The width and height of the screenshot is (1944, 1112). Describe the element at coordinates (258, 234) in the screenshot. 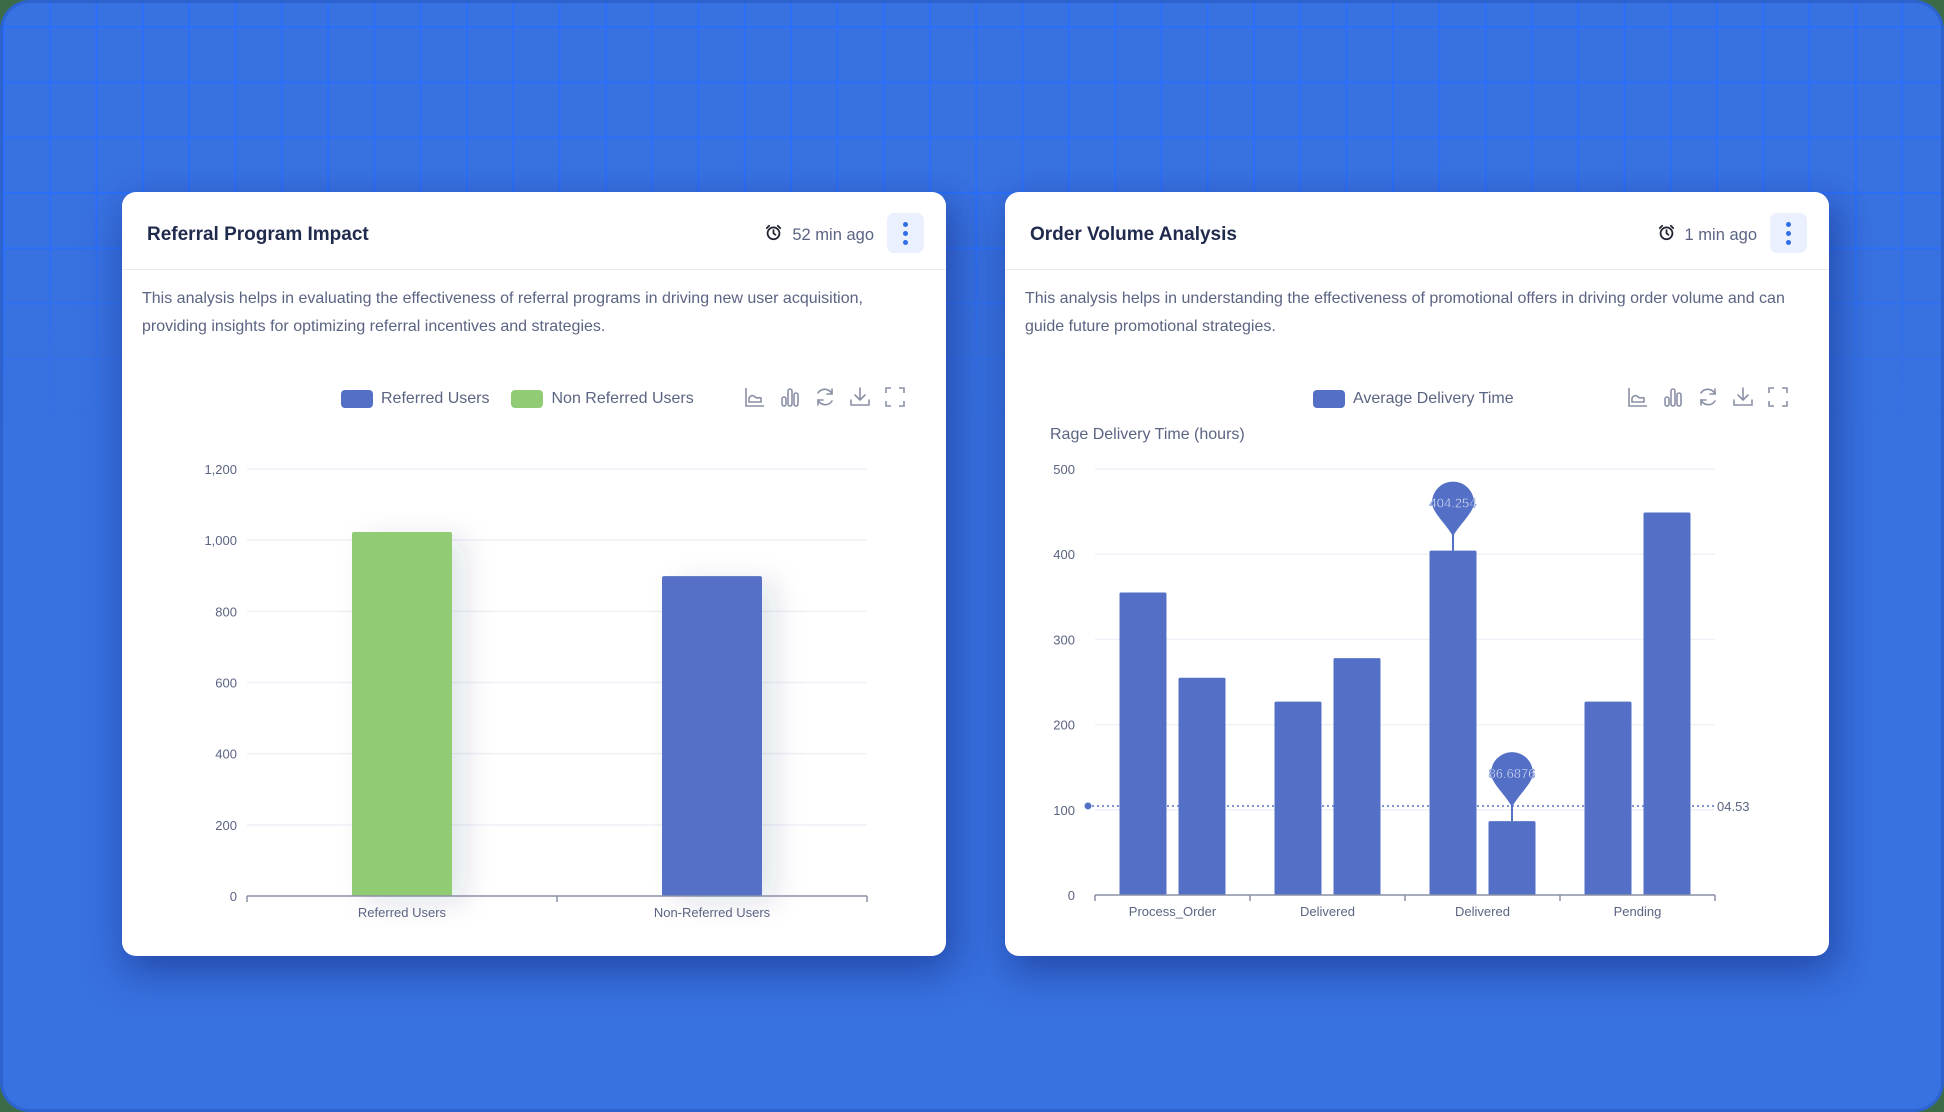

I see `card-title: Referral Program Impact` at that location.